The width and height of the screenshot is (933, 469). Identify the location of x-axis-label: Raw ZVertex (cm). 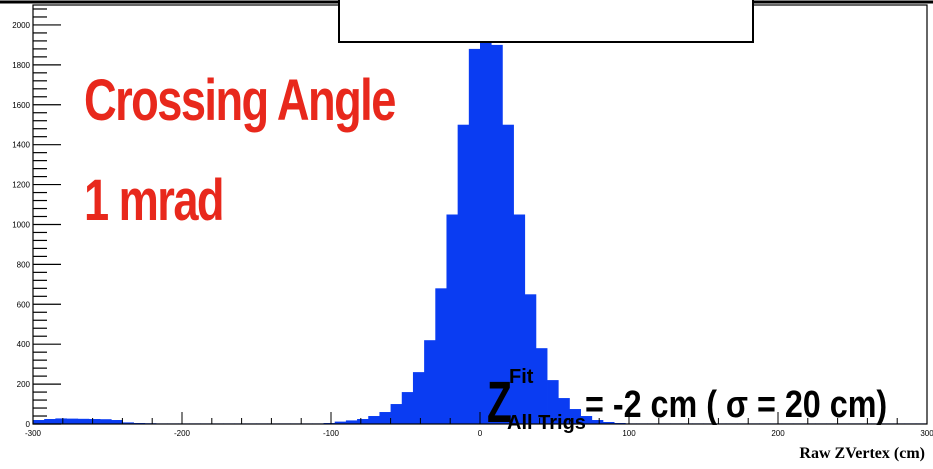
(862, 453).